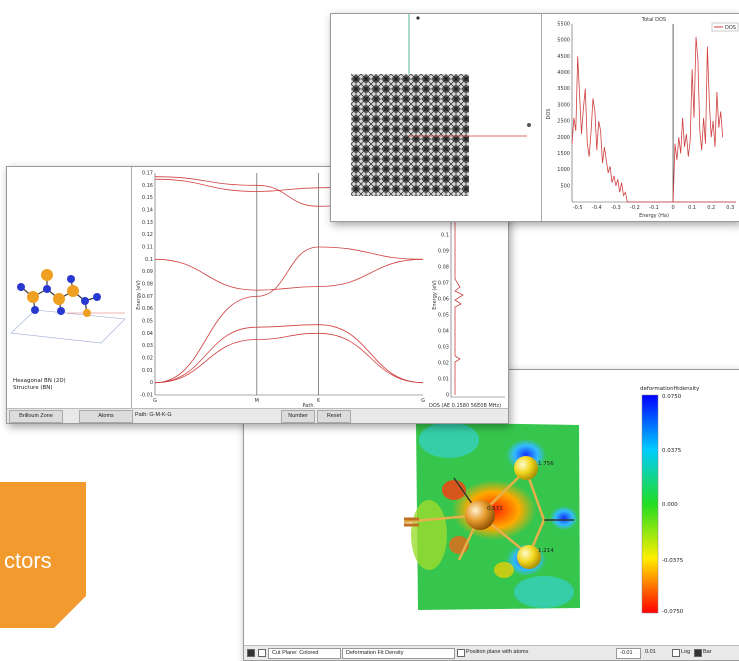  Describe the element at coordinates (147, 322) in the screenshot. I see `band-ytick: 0.05` at that location.